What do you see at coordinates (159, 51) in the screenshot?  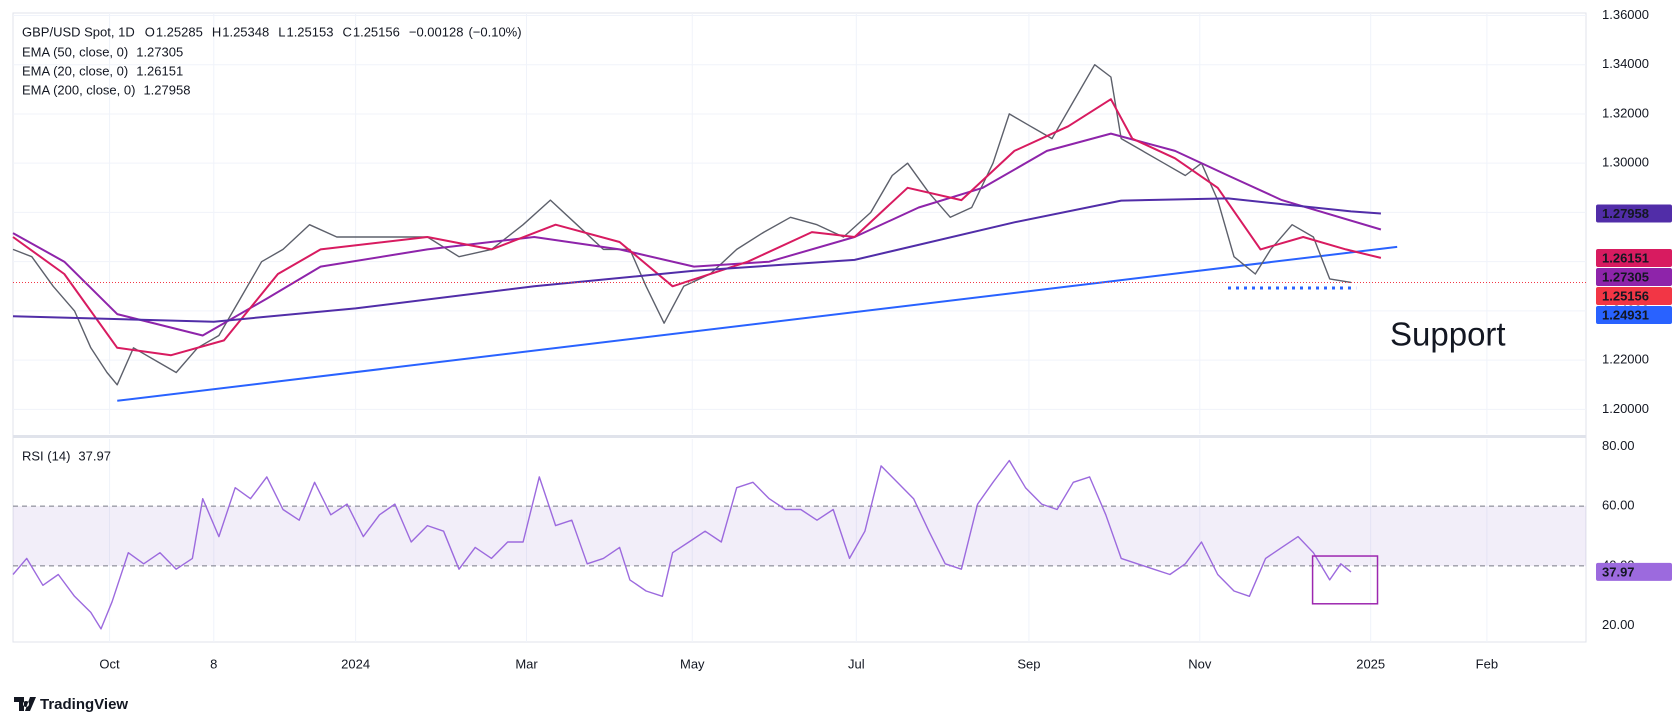 I see `legend-value: 1.27305` at bounding box center [159, 51].